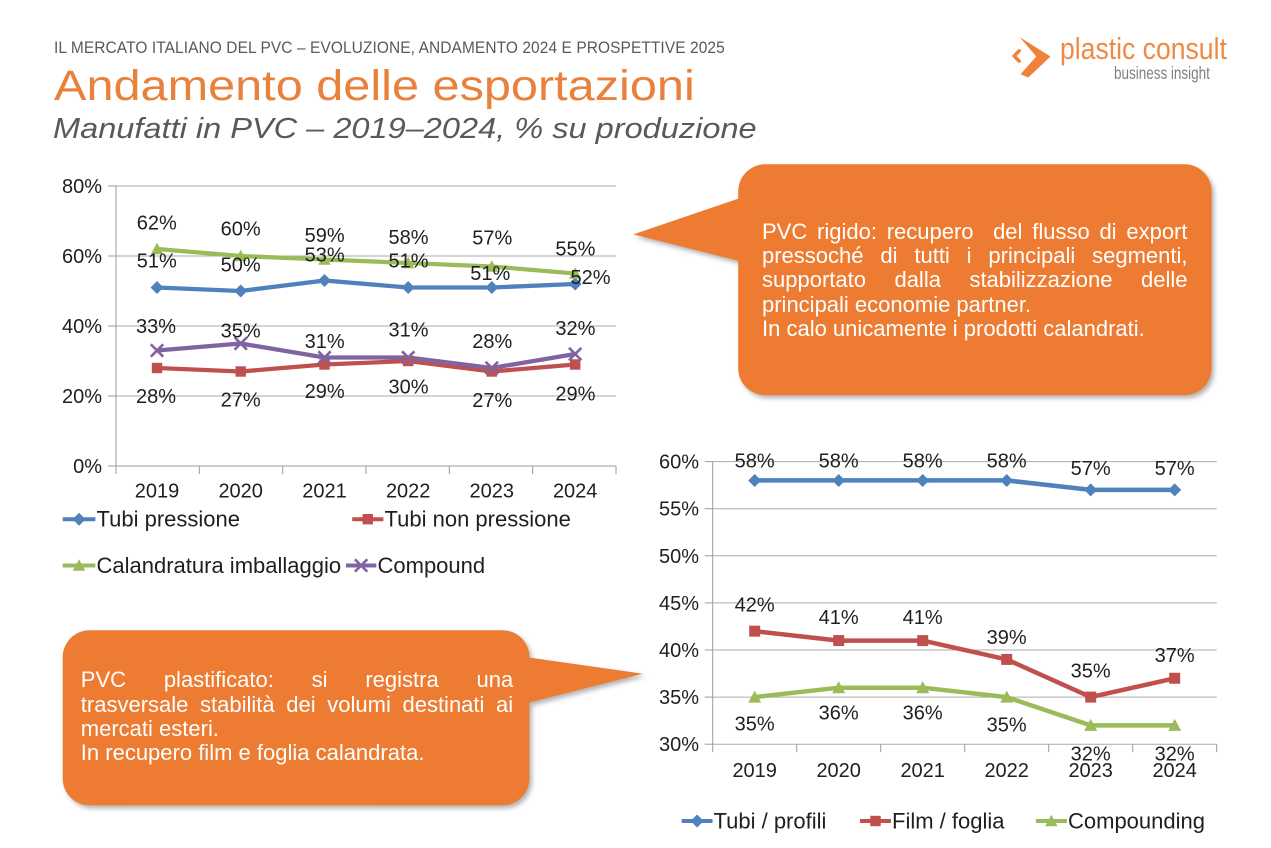 The image size is (1271, 848). I want to click on svg-text: Tubi pressione, so click(168, 519).